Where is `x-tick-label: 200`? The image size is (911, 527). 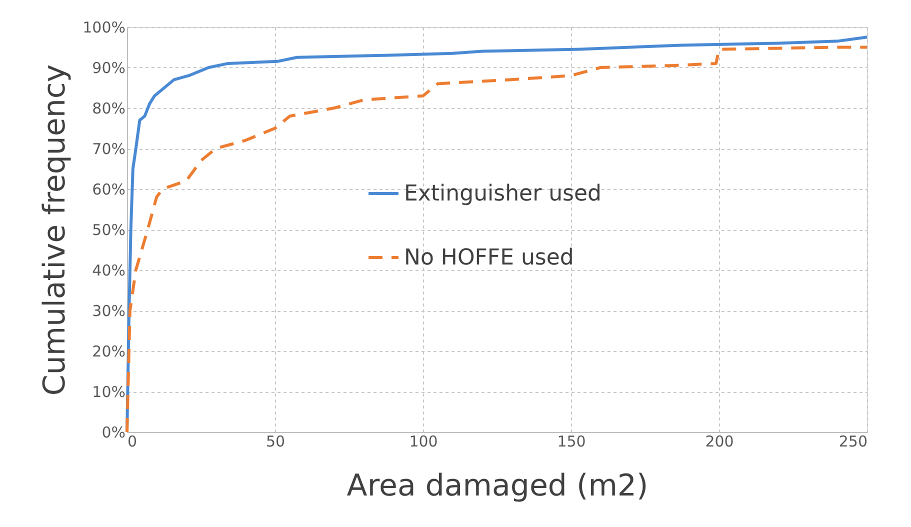
x-tick-label: 200 is located at coordinates (719, 441).